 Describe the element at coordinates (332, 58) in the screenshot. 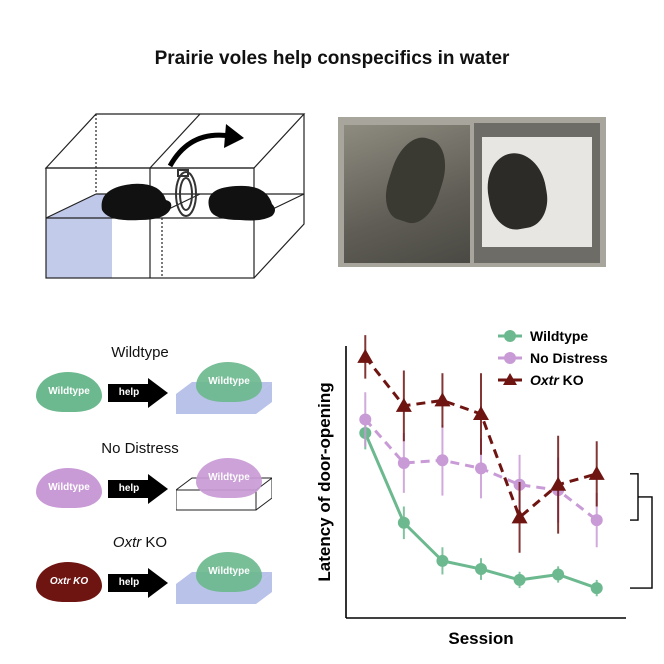

I see `figure-title: Prairie voles help conspecifics in water` at that location.